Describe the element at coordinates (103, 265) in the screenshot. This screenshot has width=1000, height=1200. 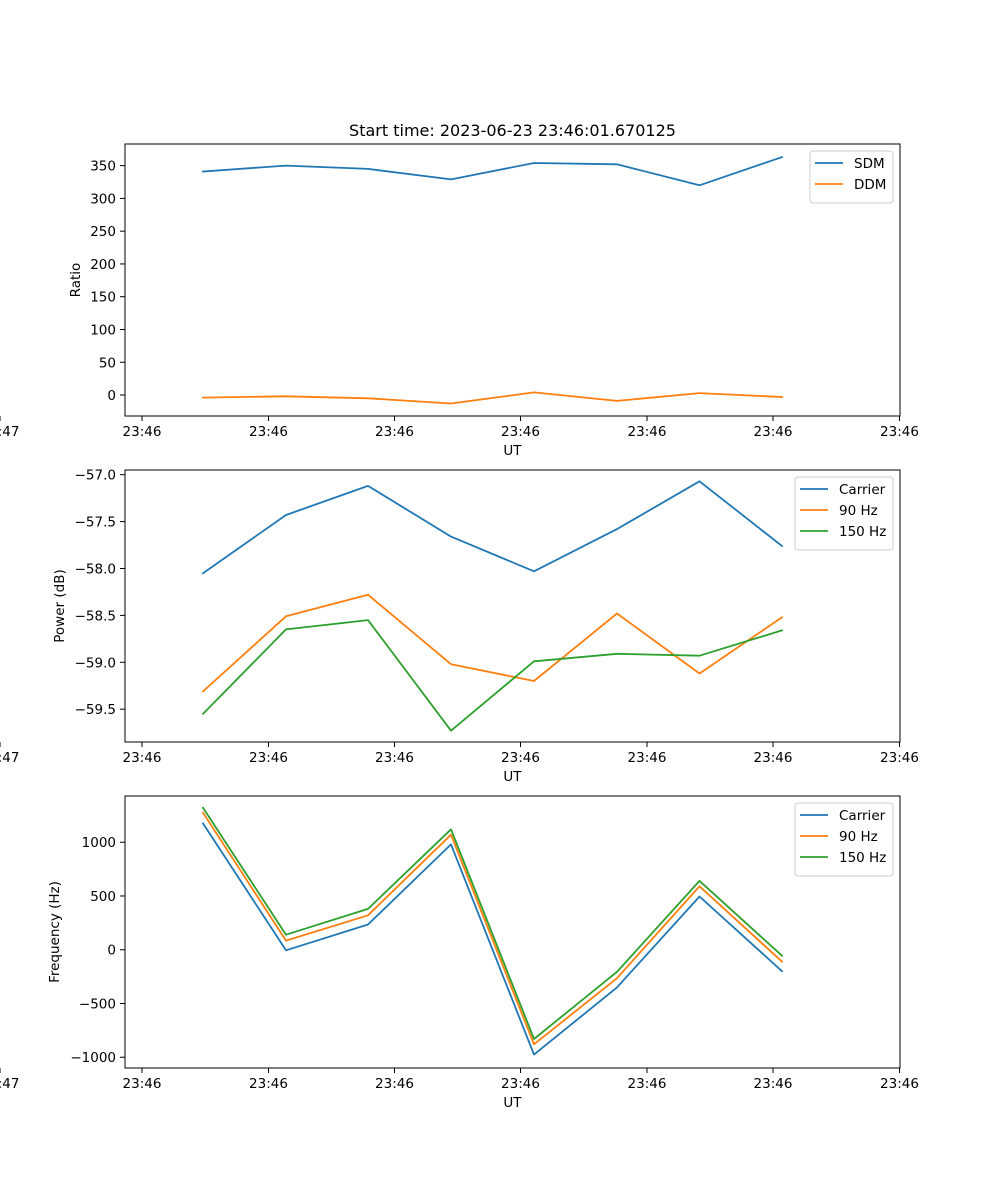
I see `y-tick-label: 200` at that location.